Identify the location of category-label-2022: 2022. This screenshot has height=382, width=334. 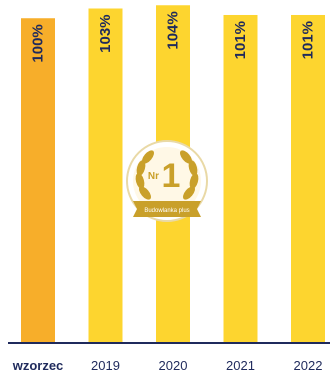
(308, 365).